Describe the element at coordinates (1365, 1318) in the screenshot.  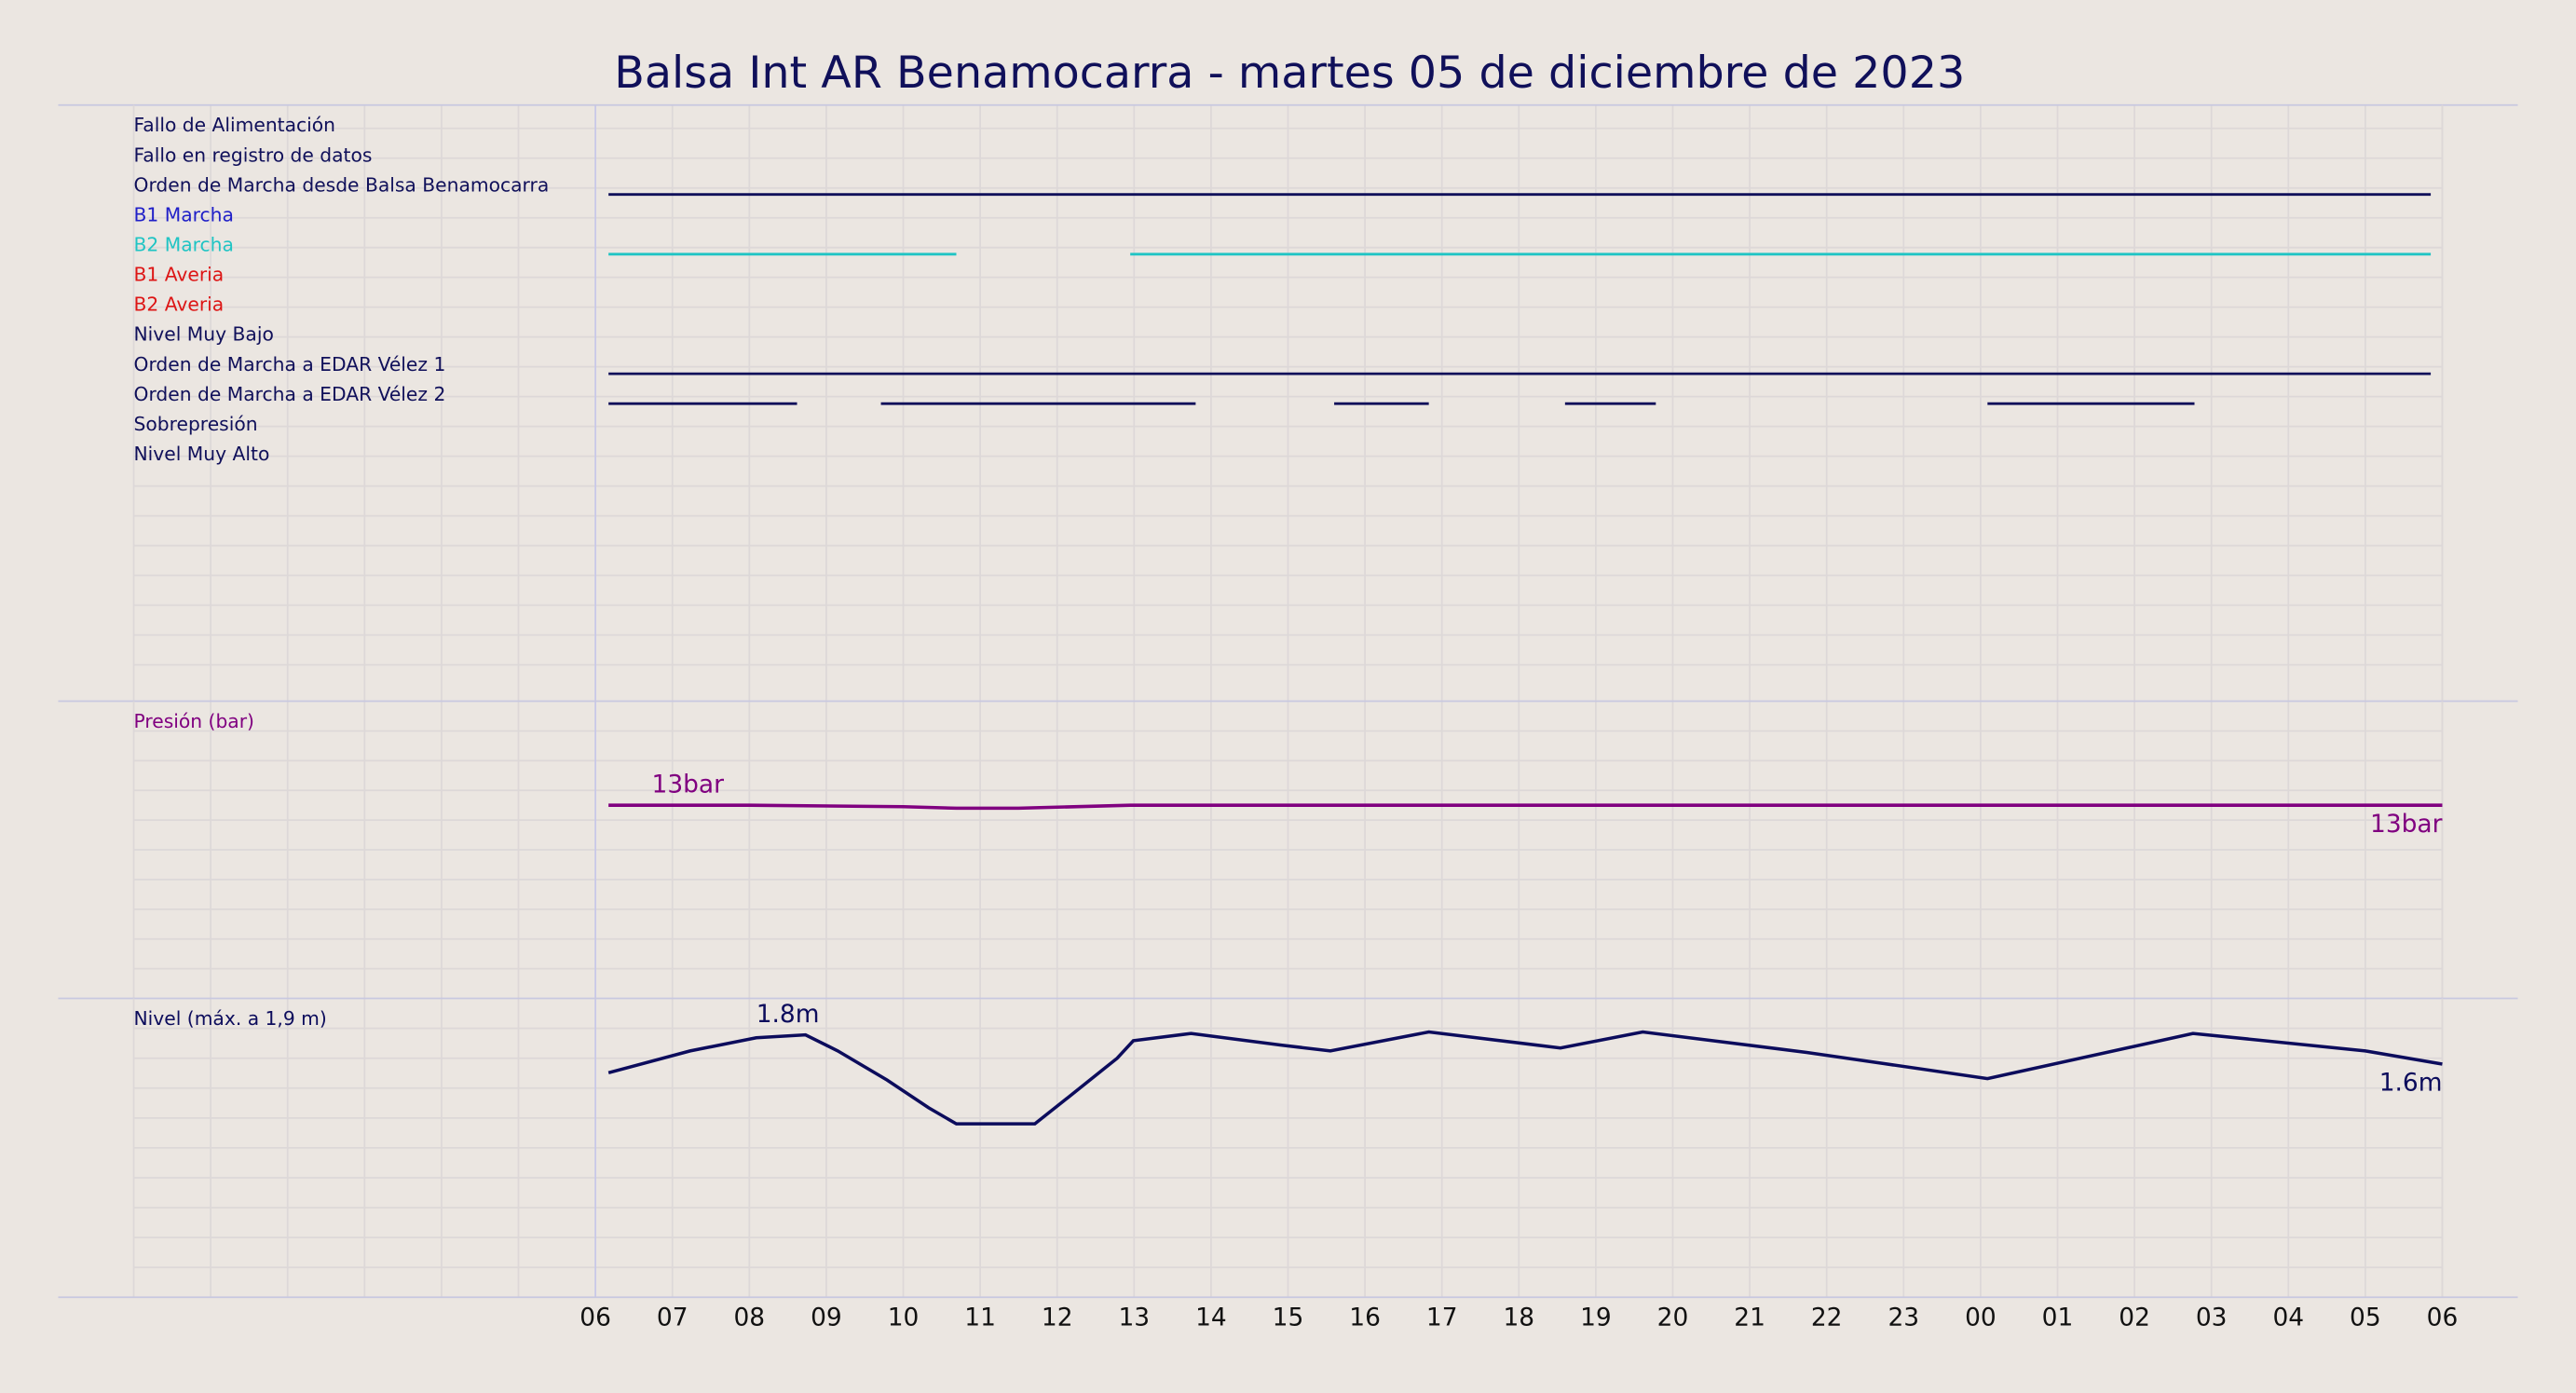
I see `x-tick-label: 16` at that location.